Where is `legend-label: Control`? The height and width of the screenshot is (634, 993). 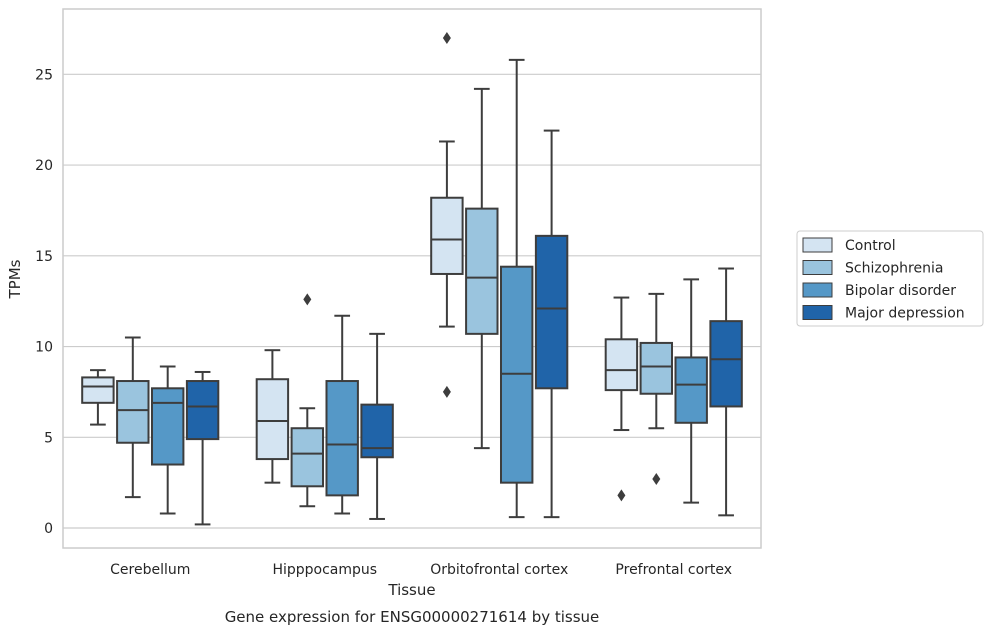
legend-label: Control is located at coordinates (870, 246).